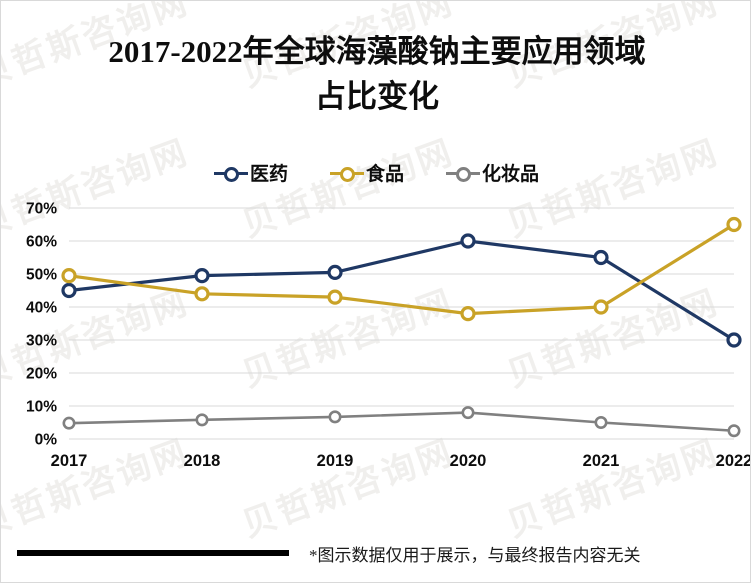 Image resolution: width=751 pixels, height=583 pixels. What do you see at coordinates (468, 241) in the screenshot?
I see `data-point-医药-2020` at bounding box center [468, 241].